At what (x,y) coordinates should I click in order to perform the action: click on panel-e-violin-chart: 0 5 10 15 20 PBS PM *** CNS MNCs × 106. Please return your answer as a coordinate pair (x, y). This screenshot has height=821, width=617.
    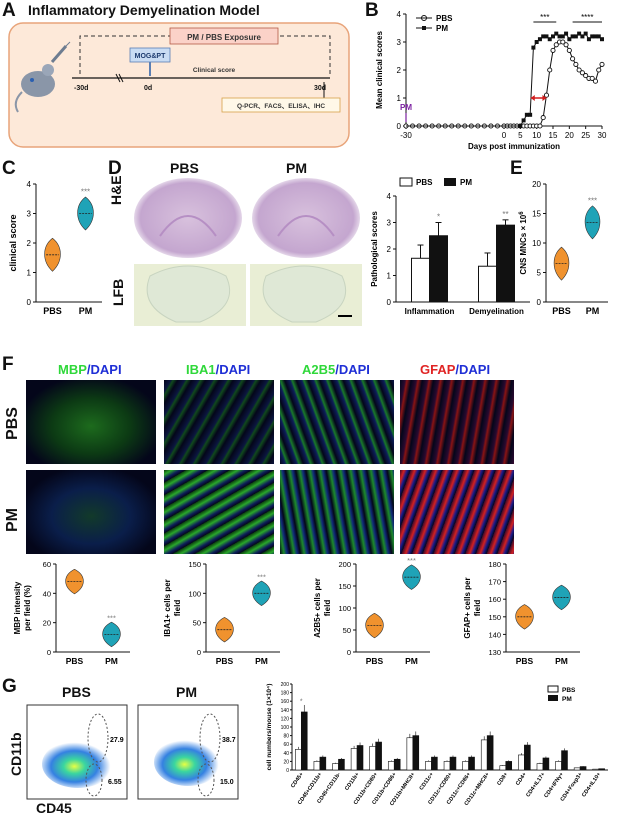
    Looking at the image, I should click on (563, 248).